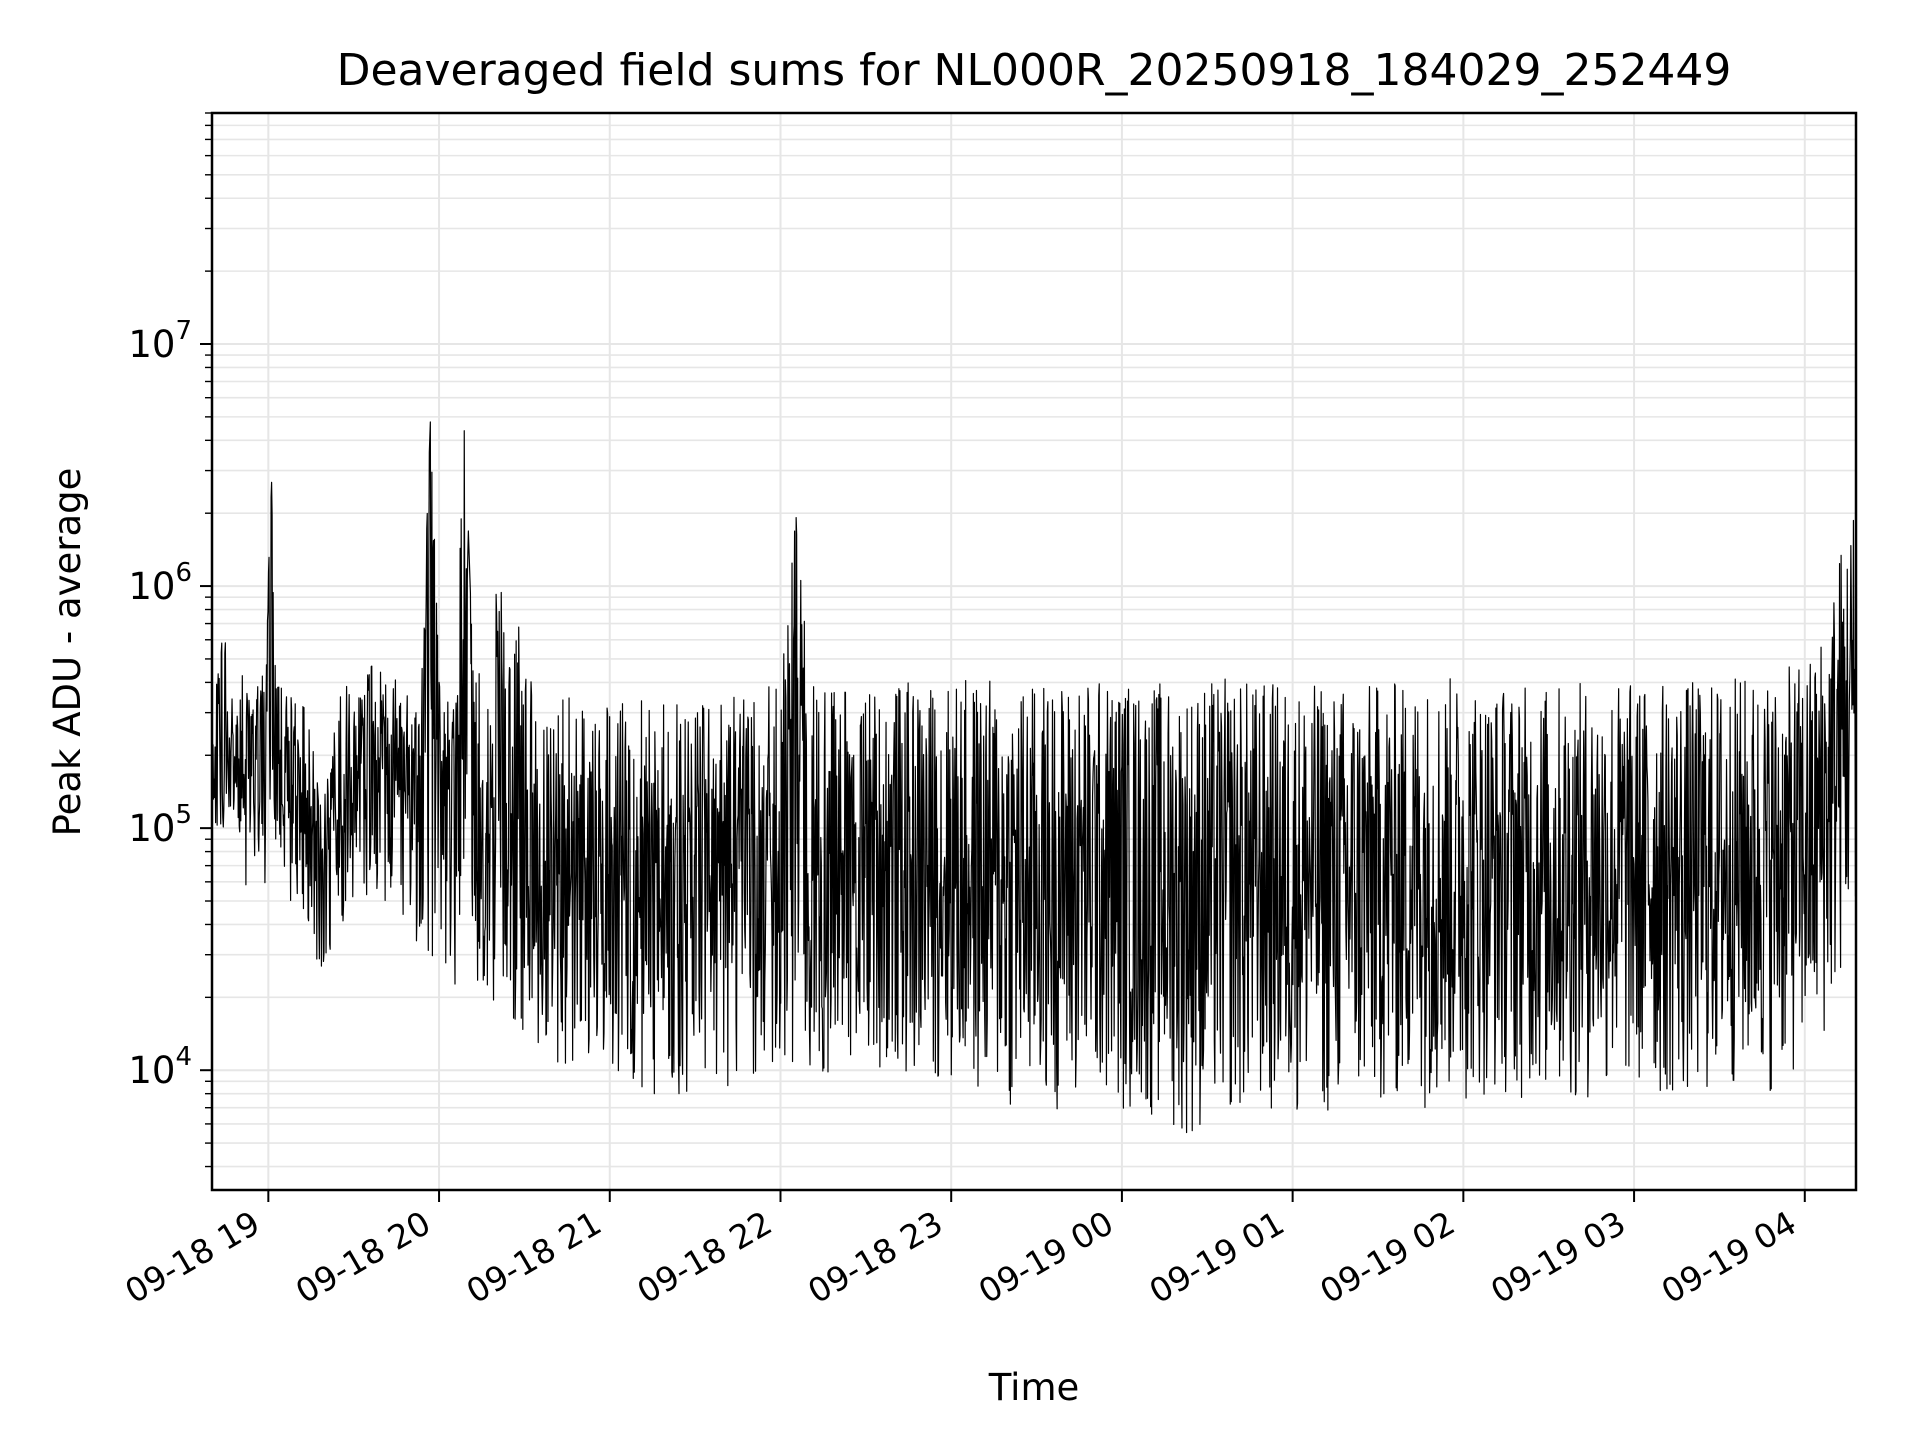 This screenshot has width=1920, height=1440. Describe the element at coordinates (183, 331) in the screenshot. I see `y-tick-exponent: 7` at that location.